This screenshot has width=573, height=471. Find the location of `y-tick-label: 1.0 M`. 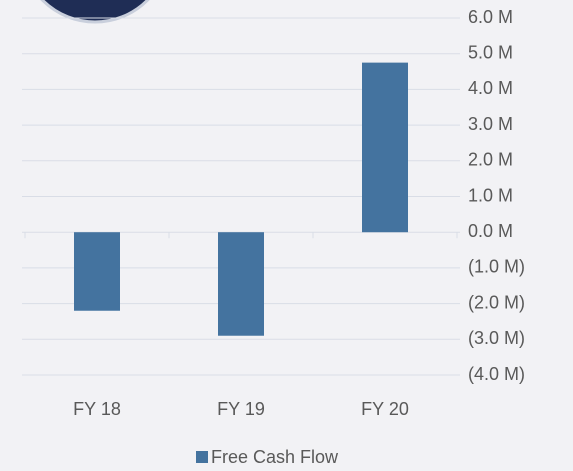

y-tick-label: 1.0 M is located at coordinates (490, 195).